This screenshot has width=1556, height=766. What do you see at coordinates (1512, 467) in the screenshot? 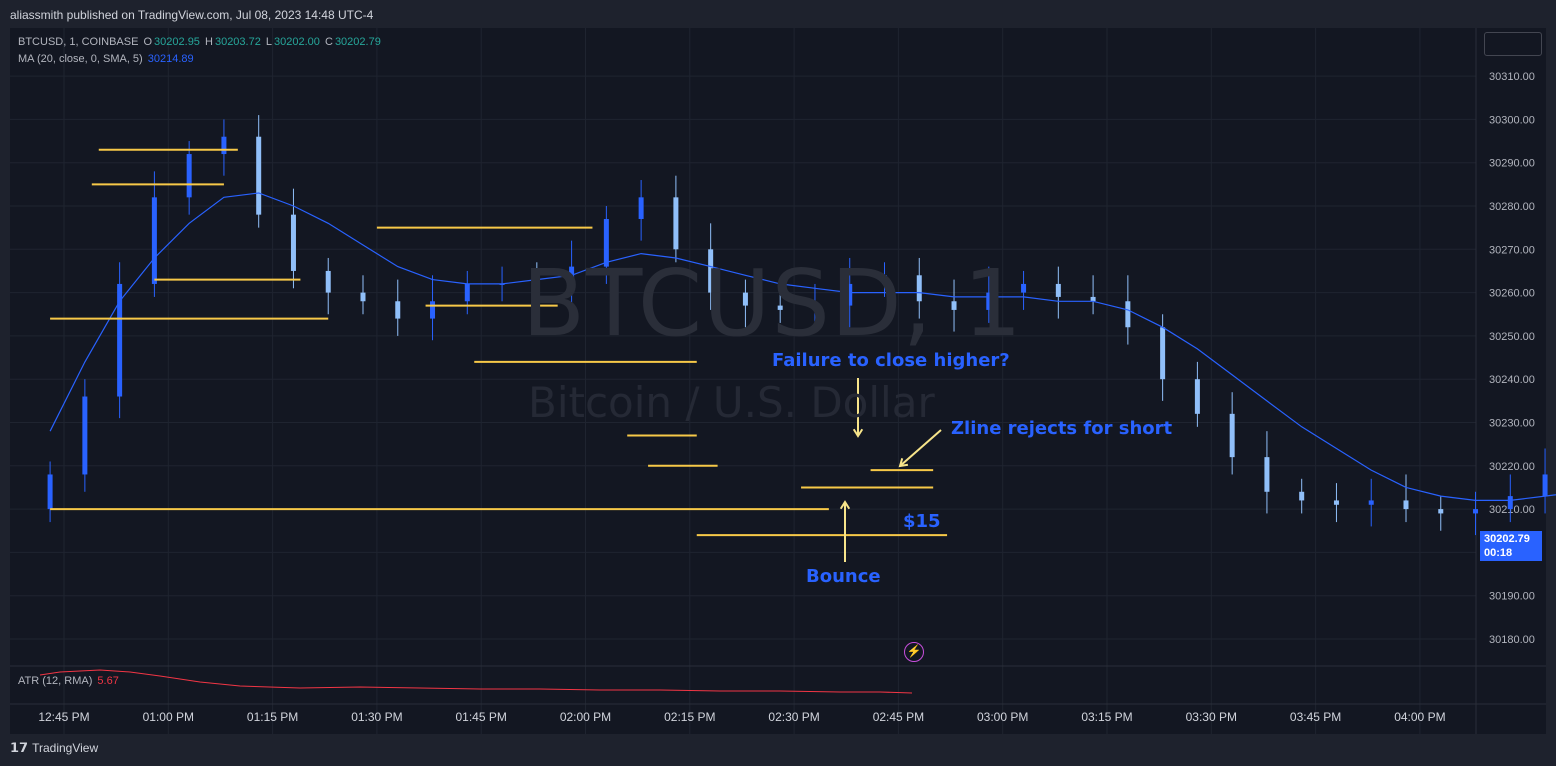
I see `y-tick-label: 30220.00` at bounding box center [1512, 467].